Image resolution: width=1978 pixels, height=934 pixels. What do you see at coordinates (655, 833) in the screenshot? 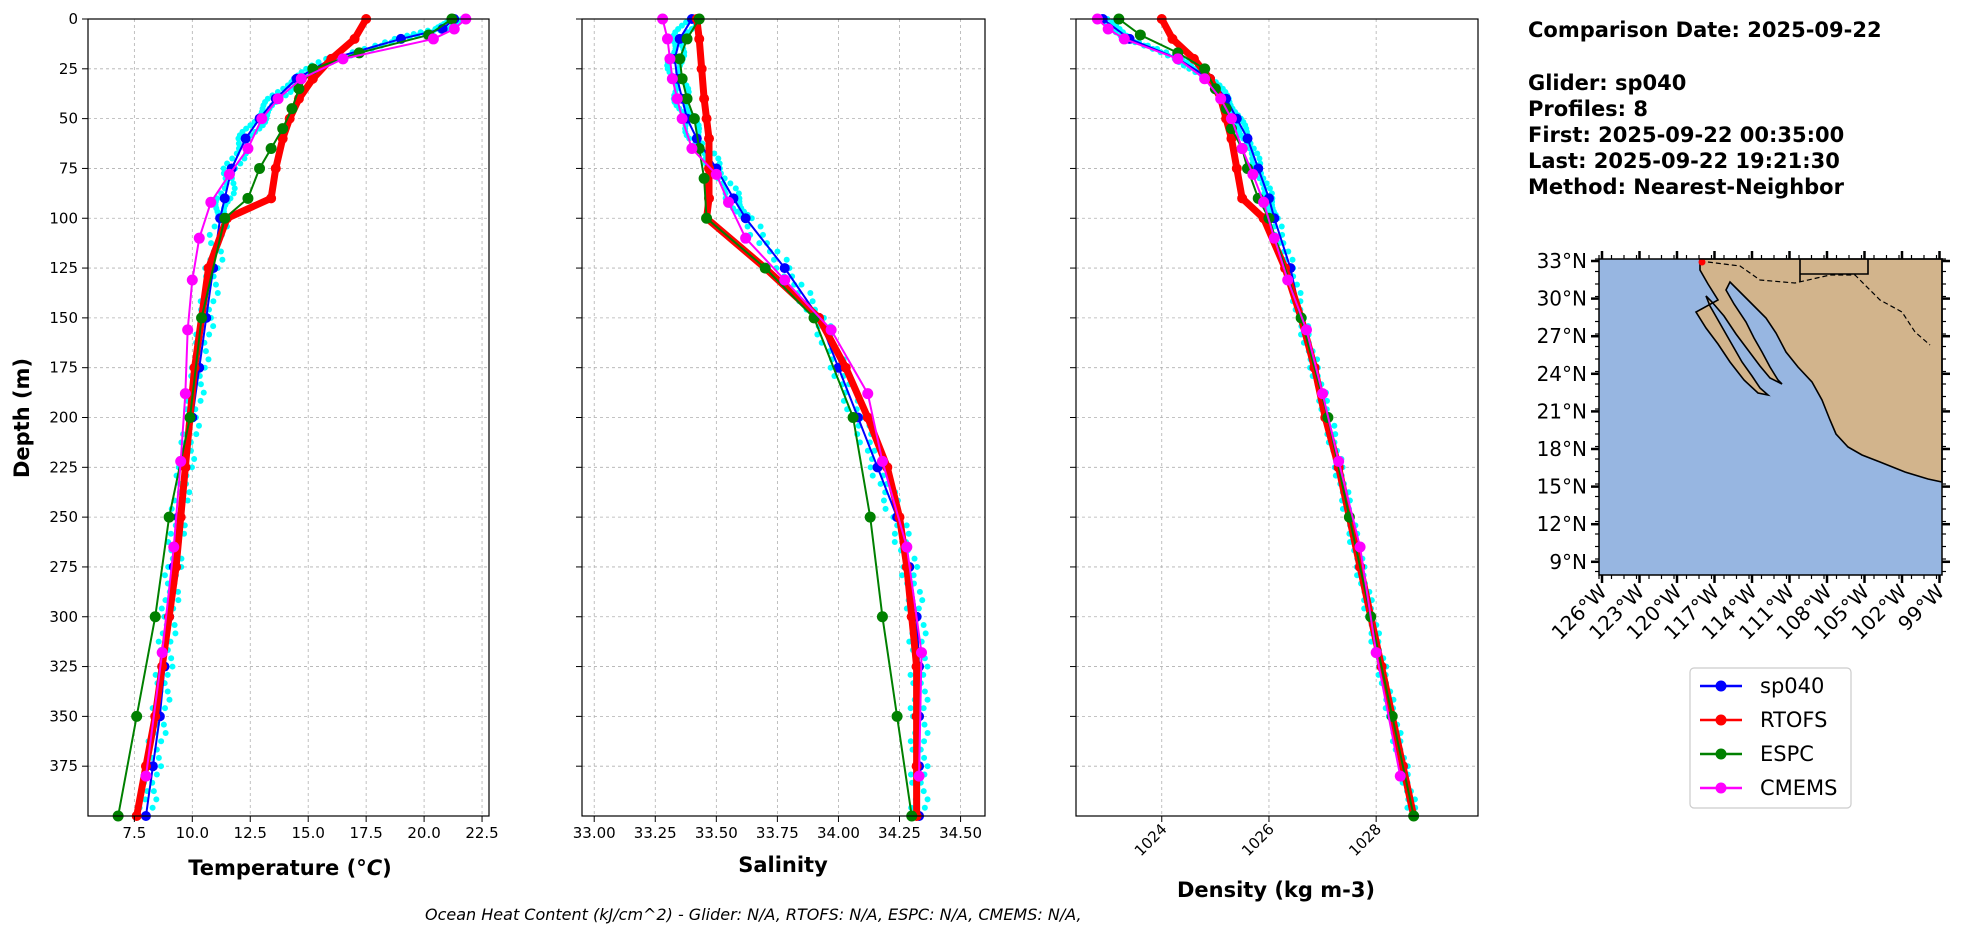
I see `x-tick-label: 33.25` at bounding box center [655, 833].